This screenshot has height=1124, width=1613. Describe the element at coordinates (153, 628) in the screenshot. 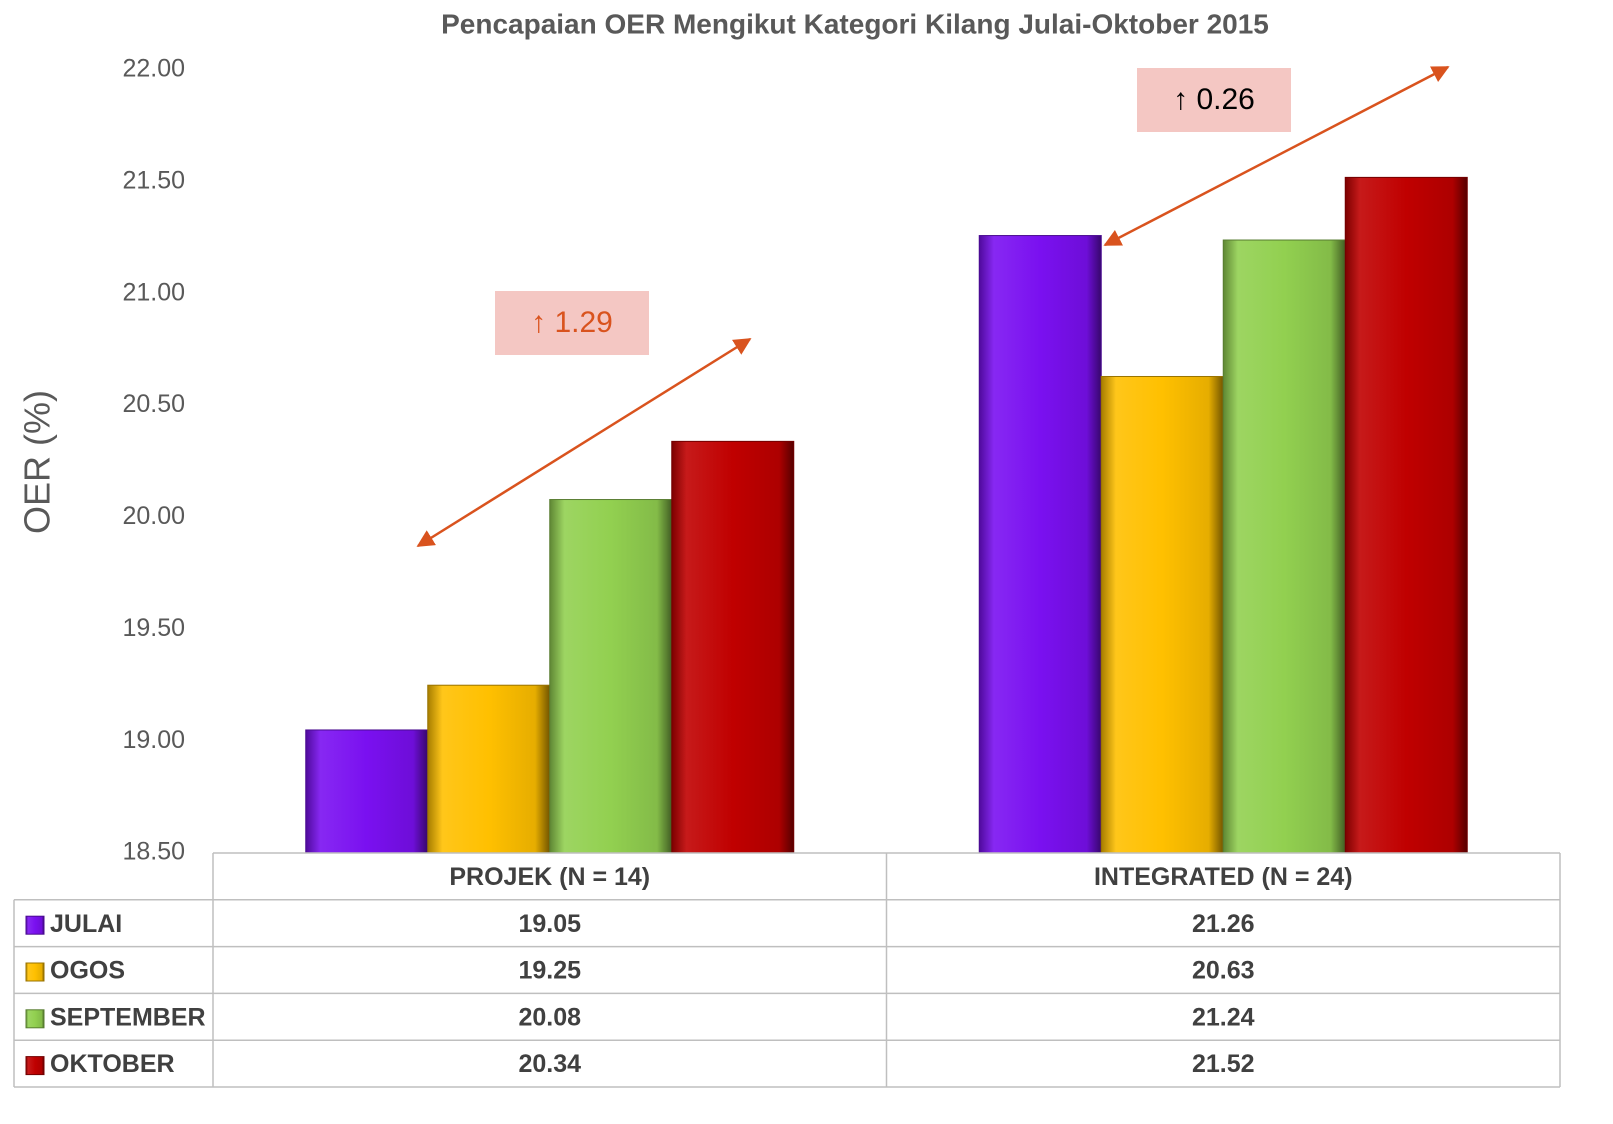

I see `y-tick-label: 19.50` at that location.